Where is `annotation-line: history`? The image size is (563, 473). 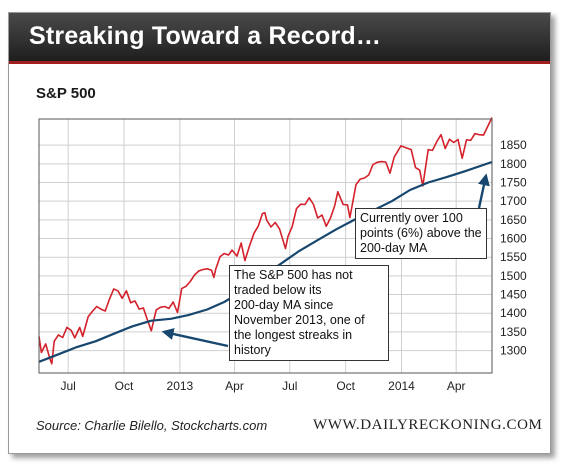 annotation-line: history is located at coordinates (252, 350).